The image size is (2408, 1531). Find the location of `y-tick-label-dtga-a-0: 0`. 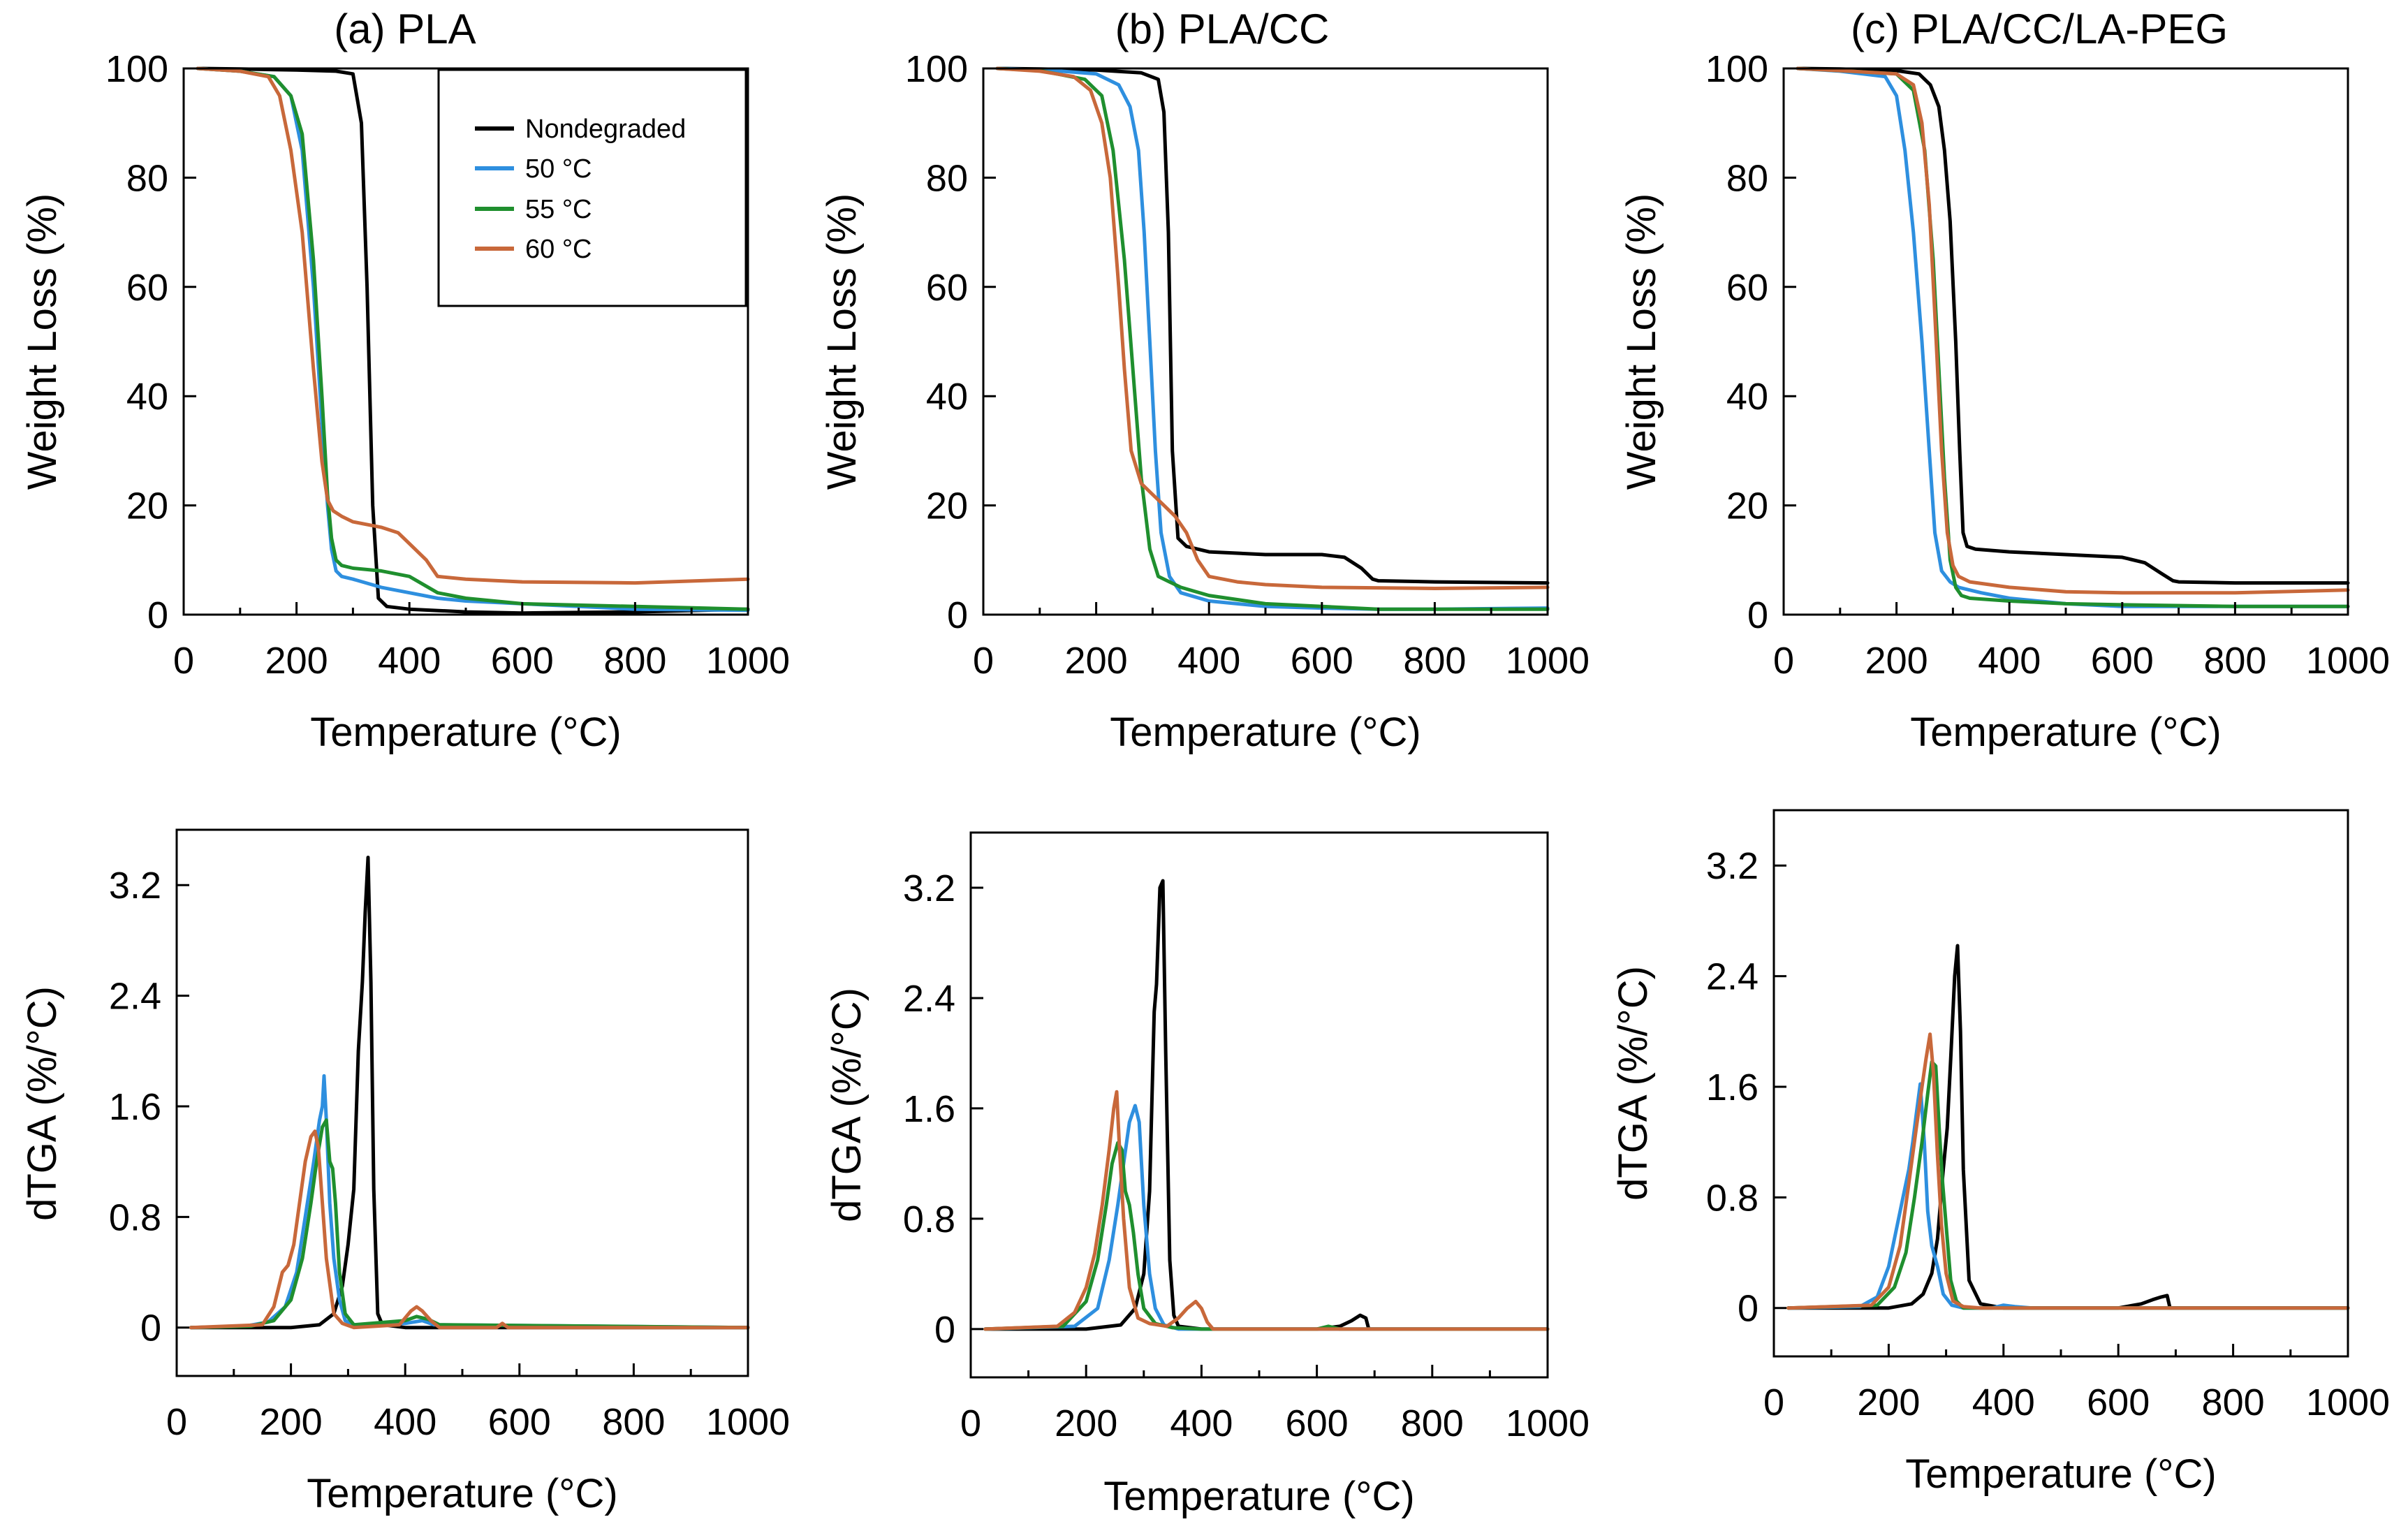

y-tick-label-dtga-a-0: 0 is located at coordinates (150, 1328).